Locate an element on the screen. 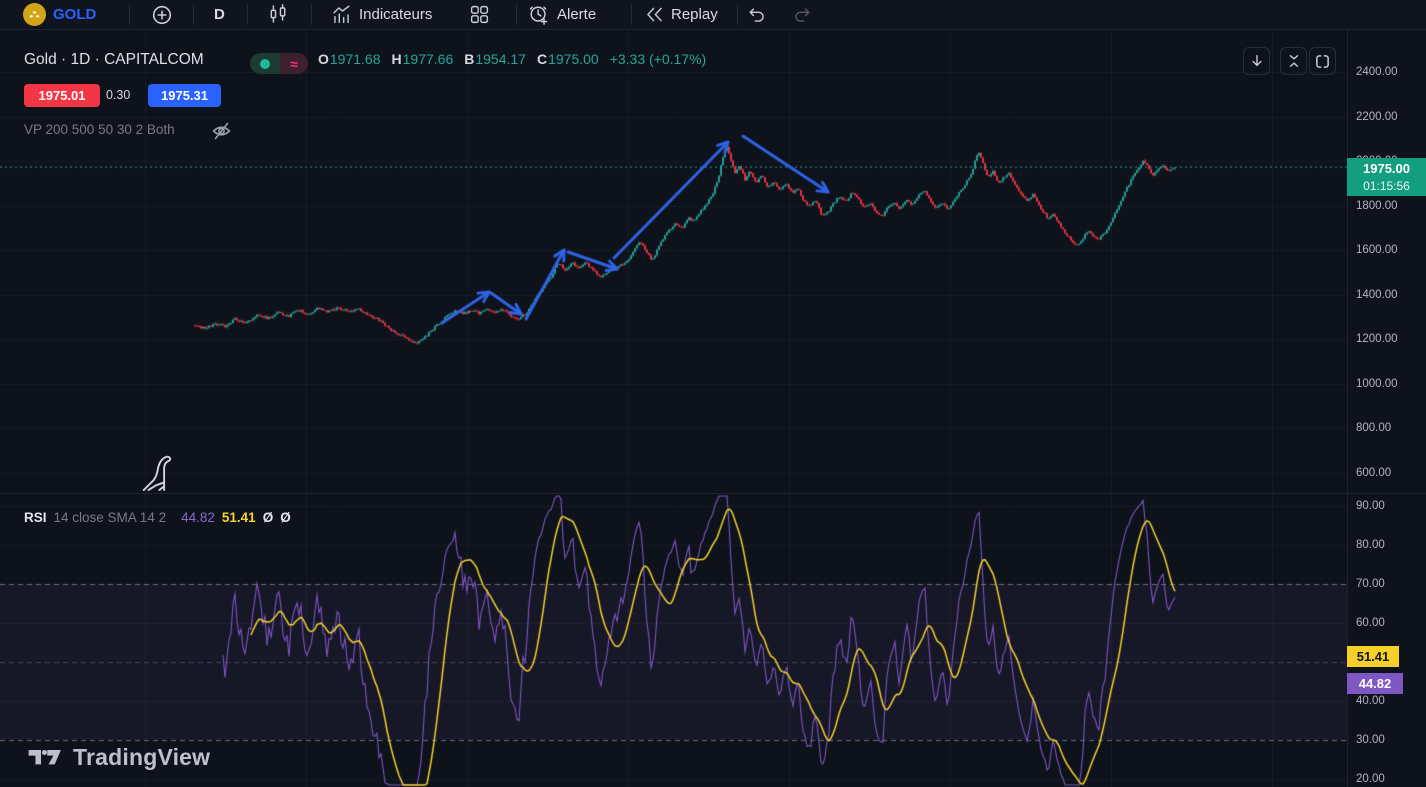  rsi-name: RSI is located at coordinates (35, 517).